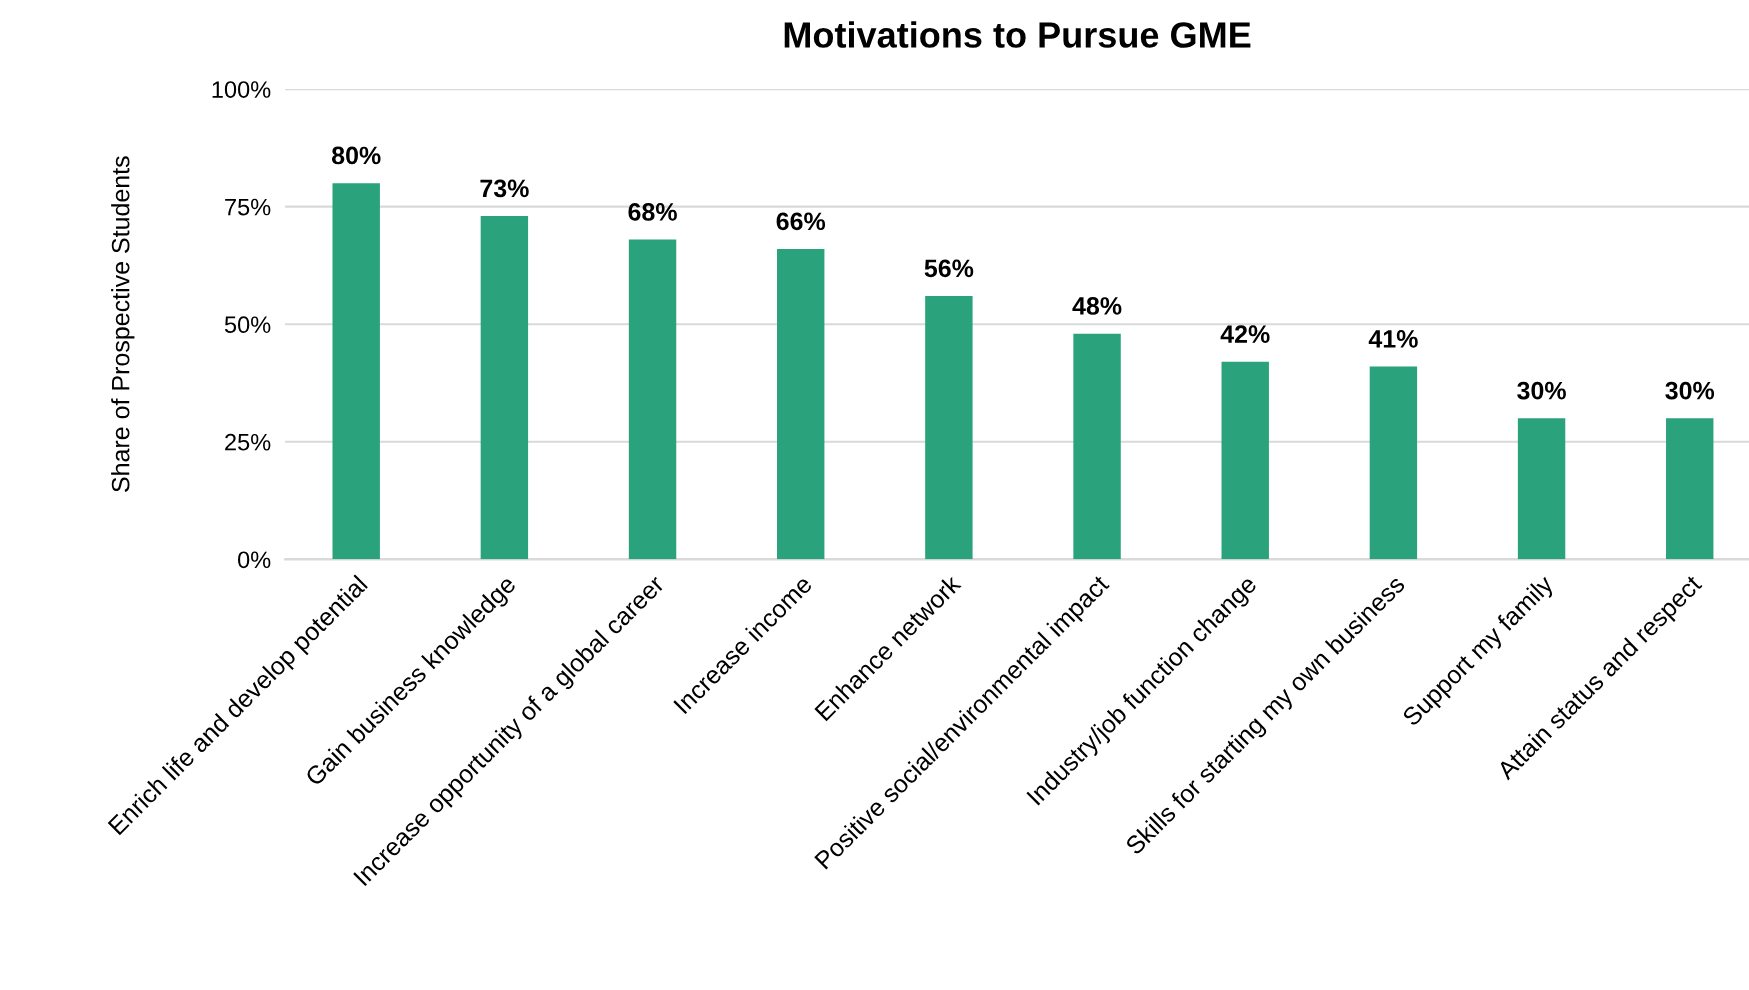  I want to click on chart-title: Motivations to Pursue GME, so click(1017, 34).